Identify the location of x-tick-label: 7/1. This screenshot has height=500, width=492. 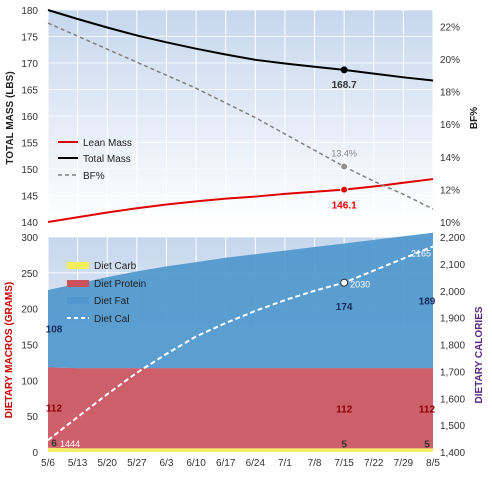
(285, 463).